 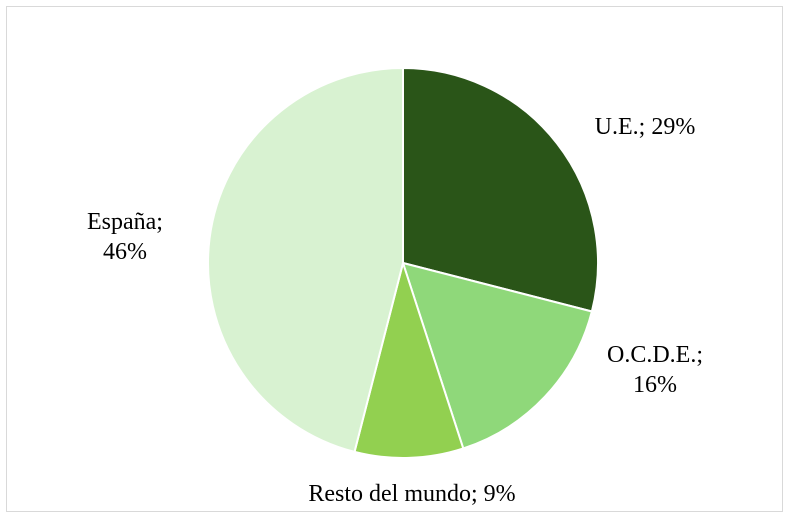 I want to click on data-label: O.C.D.E.; 16%, so click(x=655, y=370).